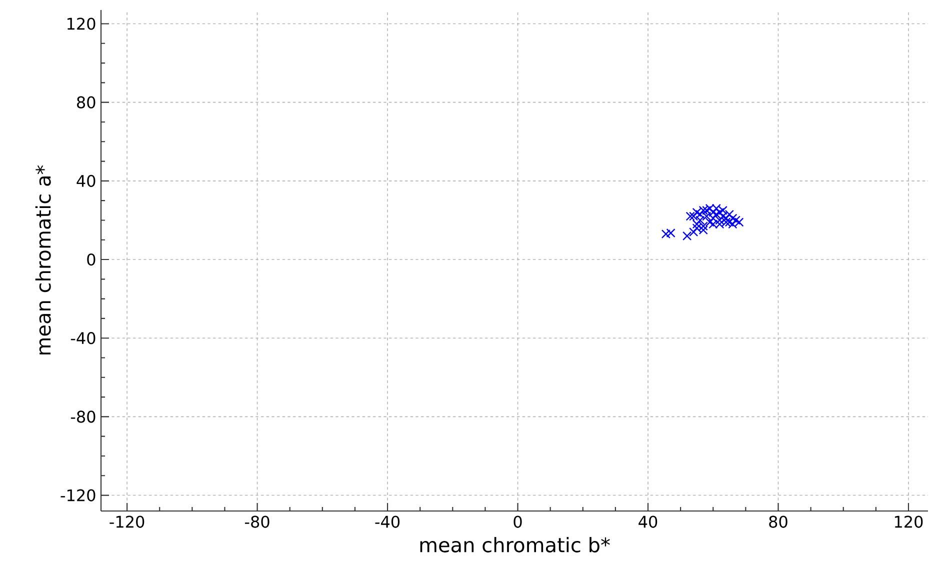  Describe the element at coordinates (778, 522) in the screenshot. I see `x-tick-label: 80` at that location.